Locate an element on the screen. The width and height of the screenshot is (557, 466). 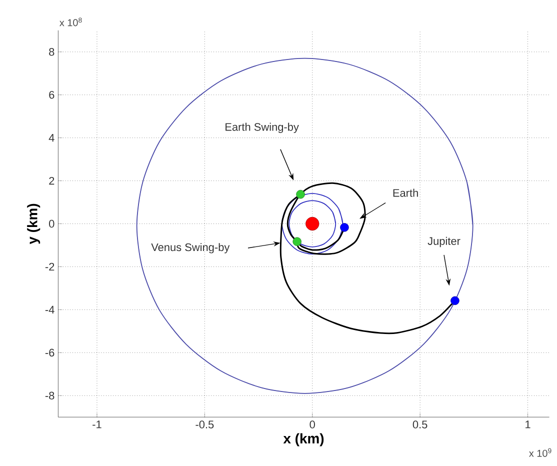
x-axis-title: x (km) is located at coordinates (303, 439).